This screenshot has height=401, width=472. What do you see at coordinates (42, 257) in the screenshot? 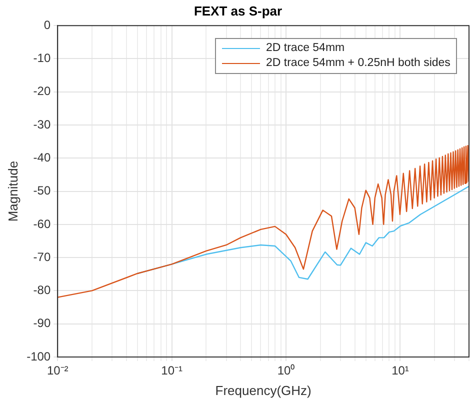
I see `y-tick-label: -70` at bounding box center [42, 257].